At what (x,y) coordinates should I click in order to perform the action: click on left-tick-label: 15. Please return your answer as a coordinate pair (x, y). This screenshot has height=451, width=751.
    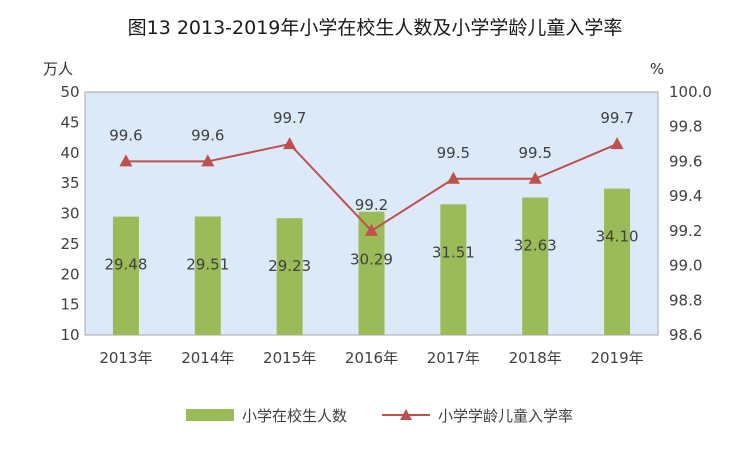
    Looking at the image, I should click on (69, 305).